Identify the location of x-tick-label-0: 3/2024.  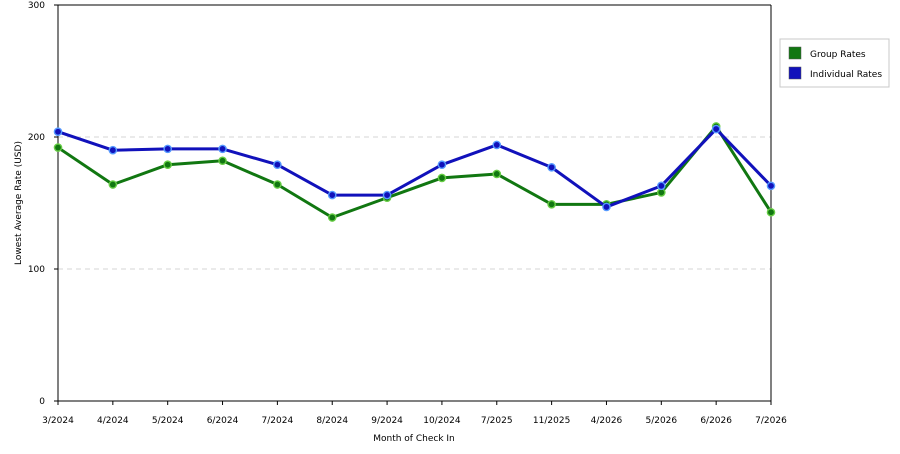
(58, 421).